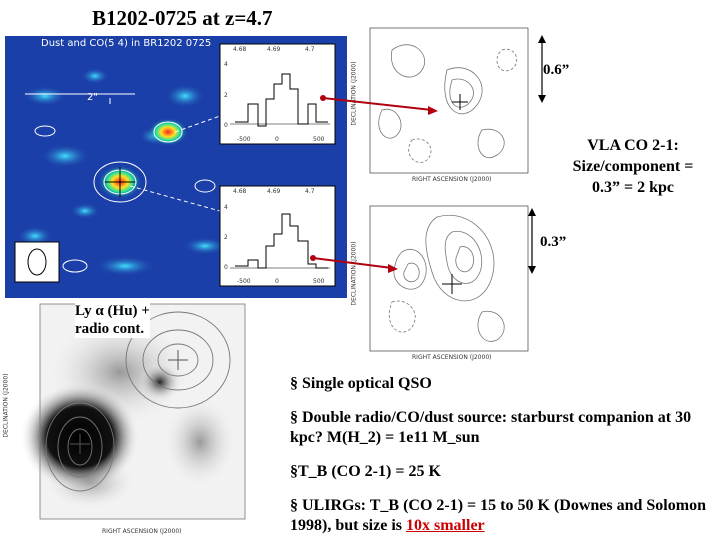 This screenshot has height=550, width=720. Describe the element at coordinates (240, 191) in the screenshot. I see `spec-bot-z1: 4.68` at that location.